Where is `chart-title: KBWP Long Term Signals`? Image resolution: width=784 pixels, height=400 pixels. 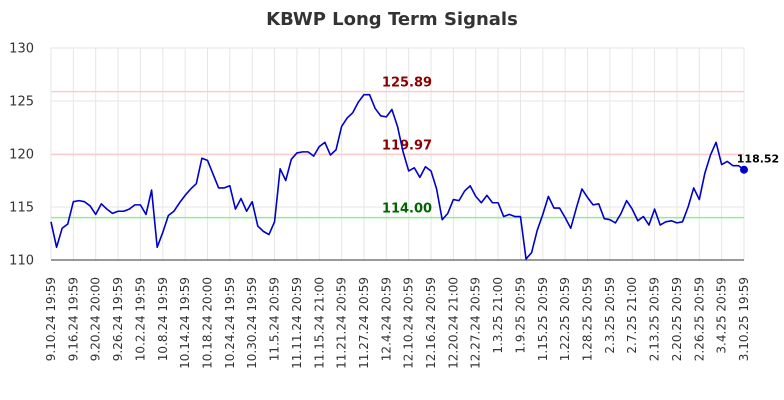
chart-title: KBWP Long Term Signals is located at coordinates (392, 19).